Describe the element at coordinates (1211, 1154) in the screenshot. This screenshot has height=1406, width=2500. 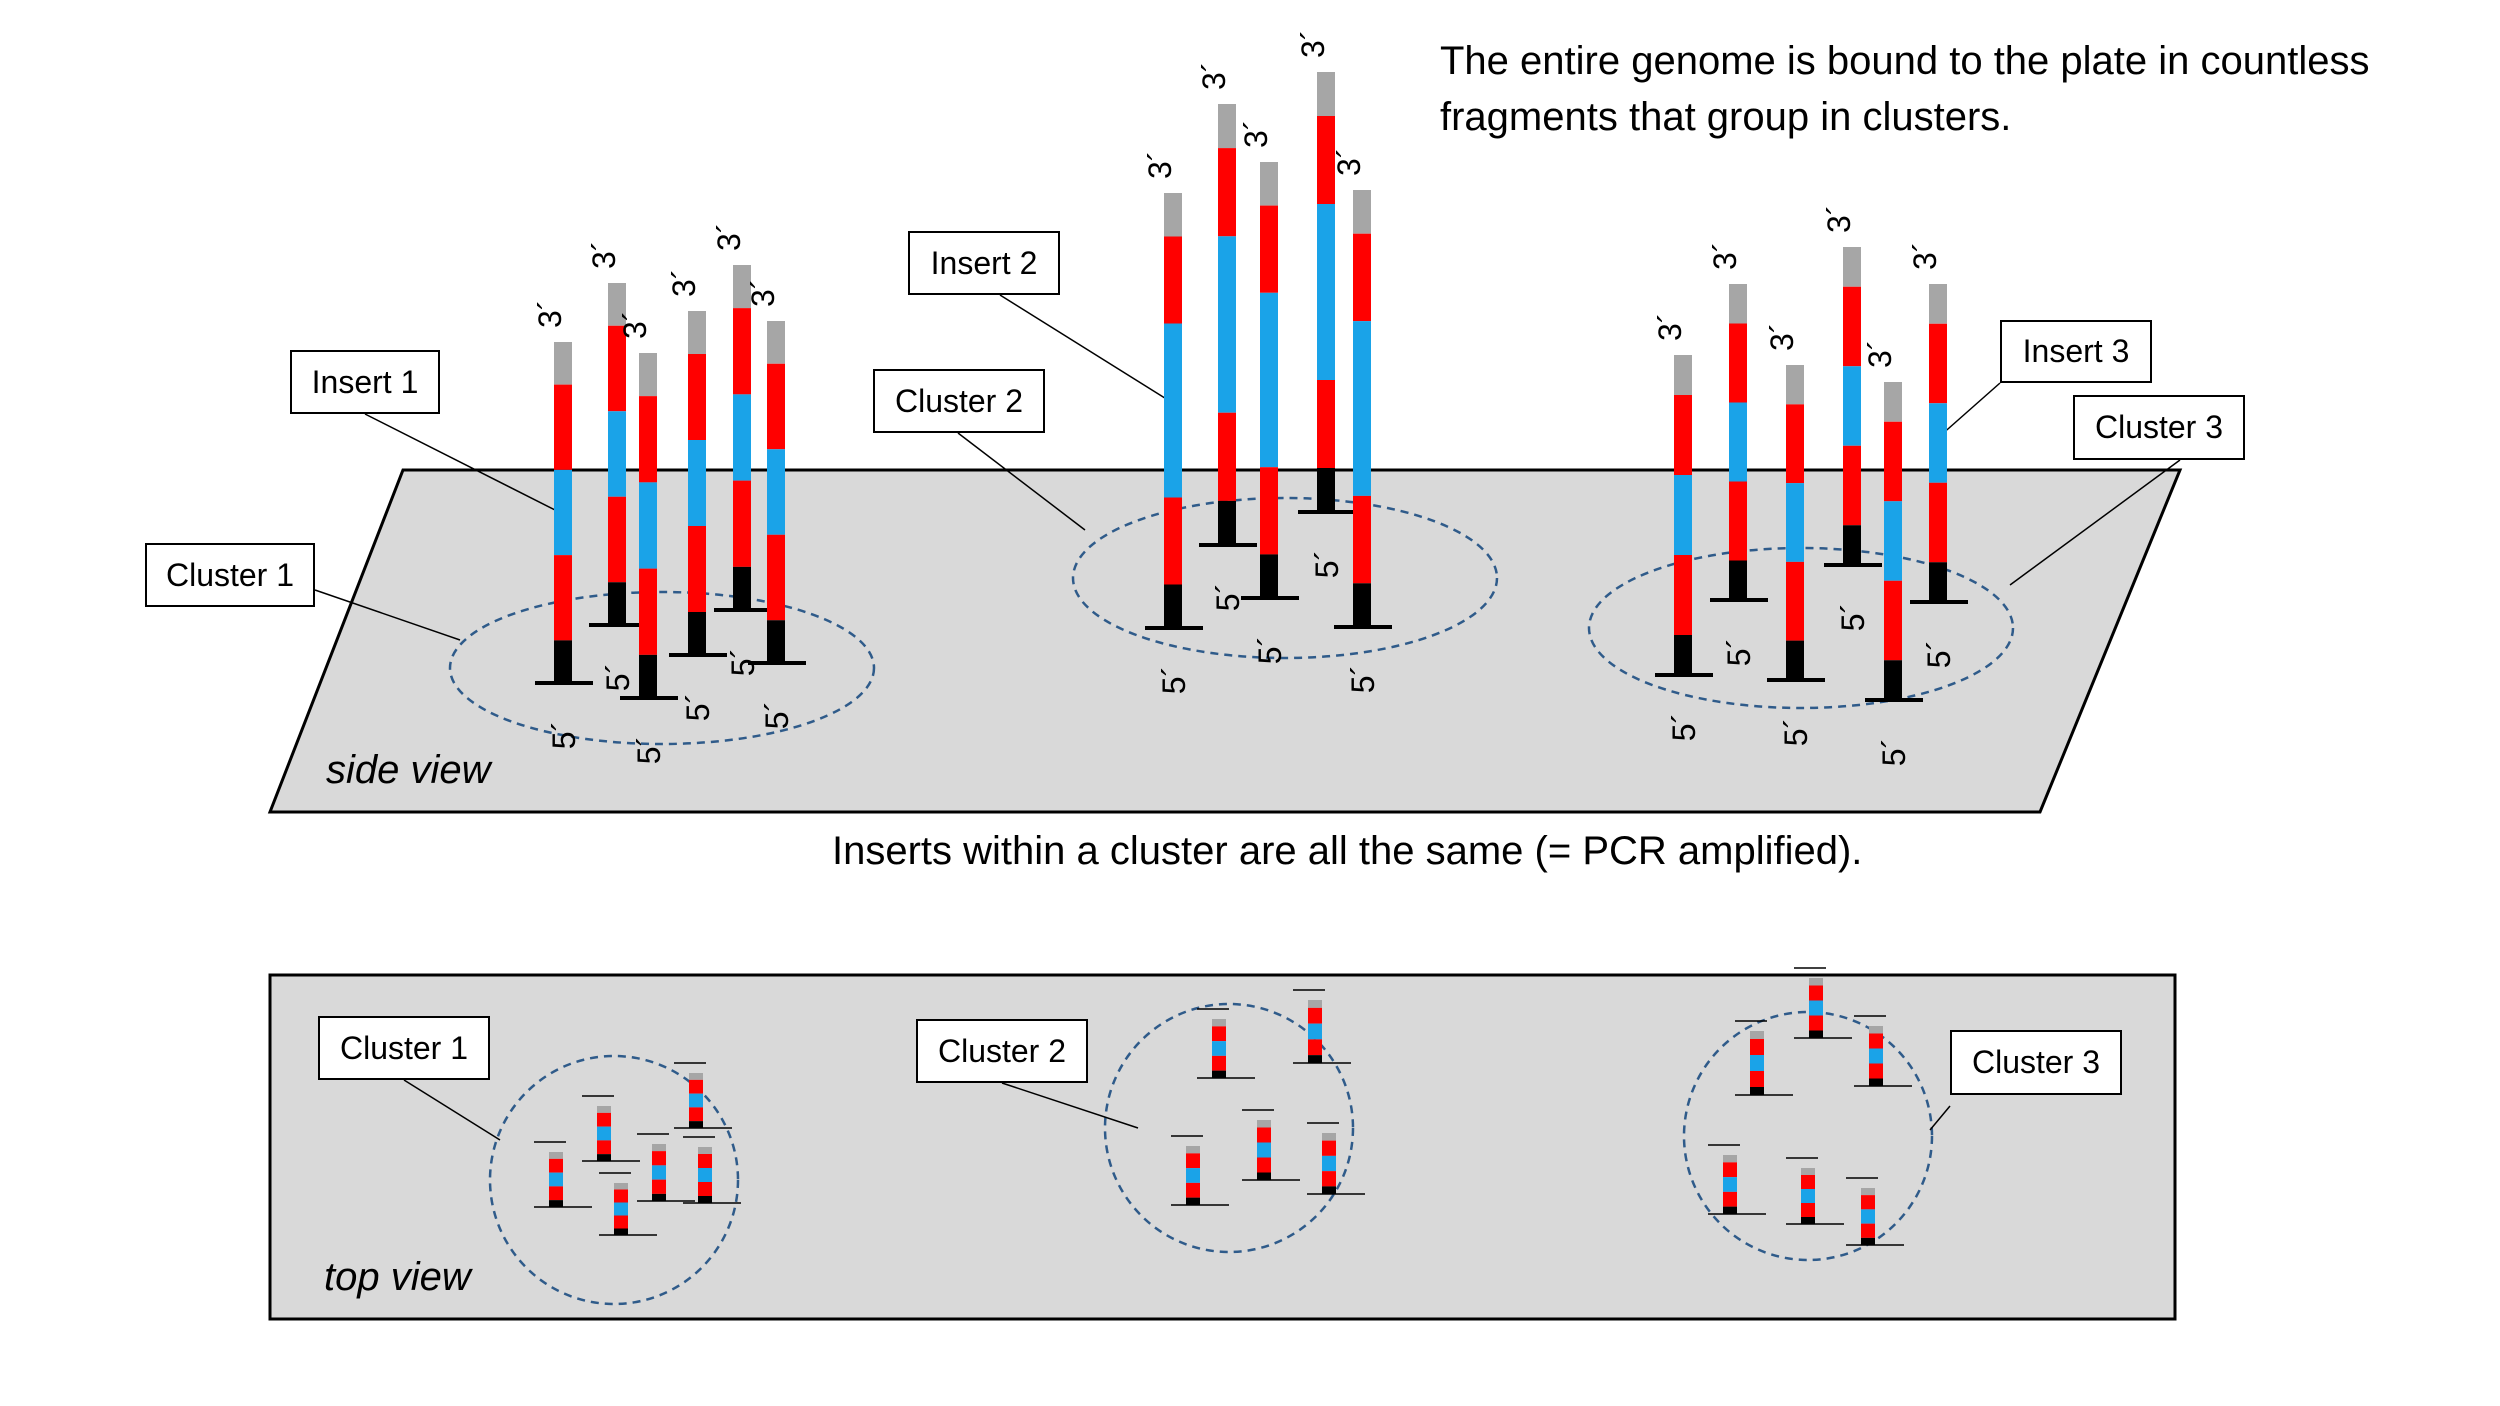
I see `top-view-cluster-outlines` at that location.